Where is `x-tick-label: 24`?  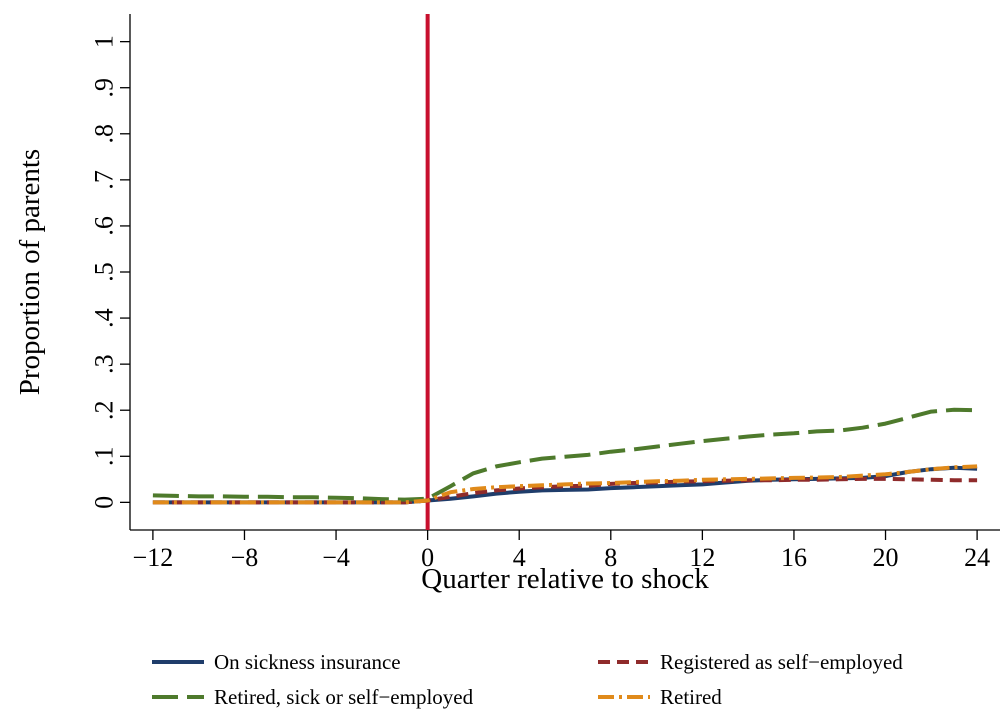
x-tick-label: 24 is located at coordinates (977, 557).